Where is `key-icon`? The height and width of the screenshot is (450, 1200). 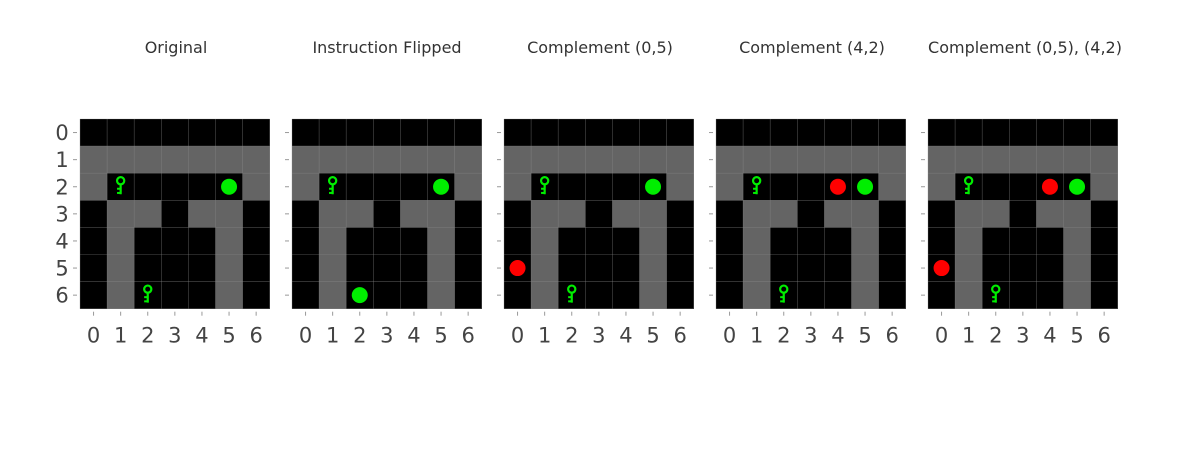 key-icon is located at coordinates (572, 293).